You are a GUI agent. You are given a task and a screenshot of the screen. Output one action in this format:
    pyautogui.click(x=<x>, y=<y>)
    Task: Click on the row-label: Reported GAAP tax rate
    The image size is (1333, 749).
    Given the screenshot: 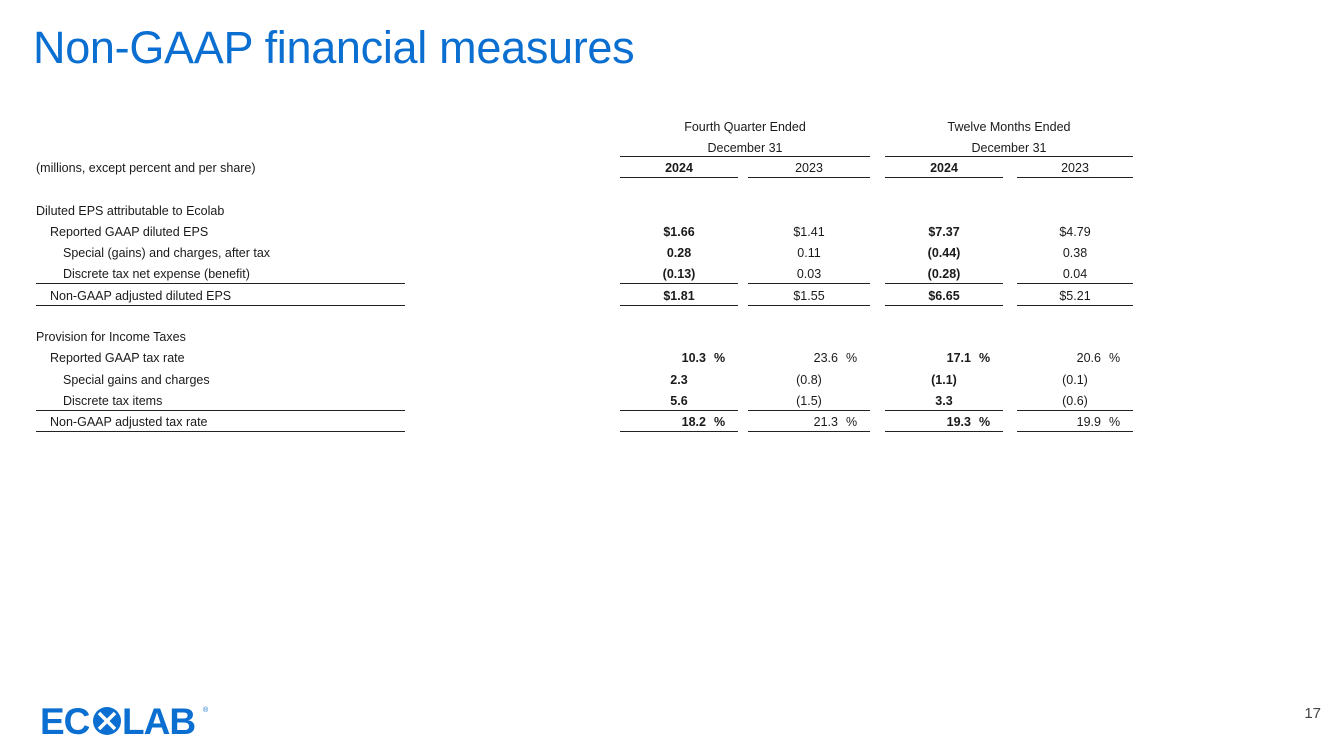 What is the action you would take?
    pyautogui.click(x=117, y=358)
    